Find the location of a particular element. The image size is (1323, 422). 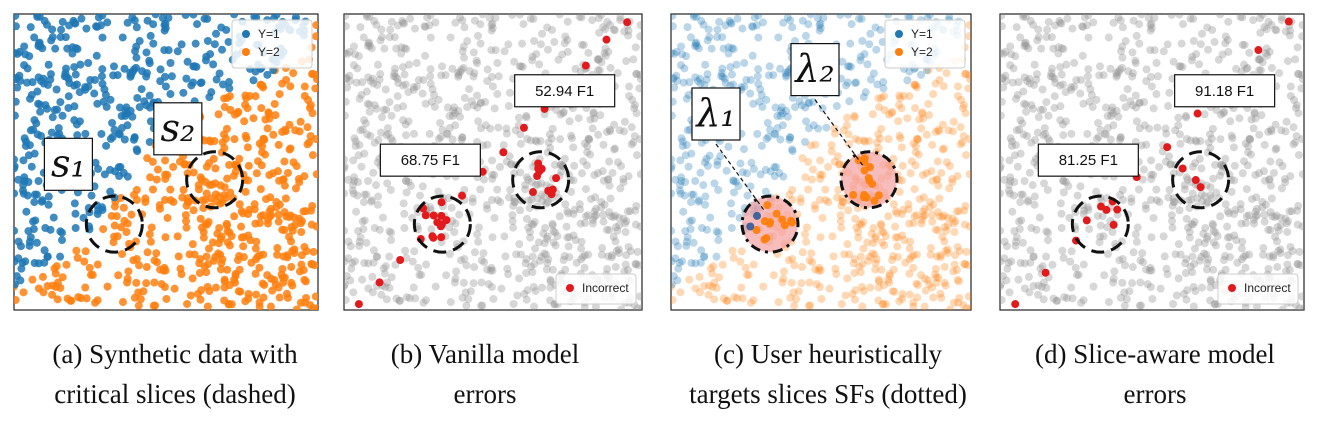

incorrect-point is located at coordinates (551, 194).